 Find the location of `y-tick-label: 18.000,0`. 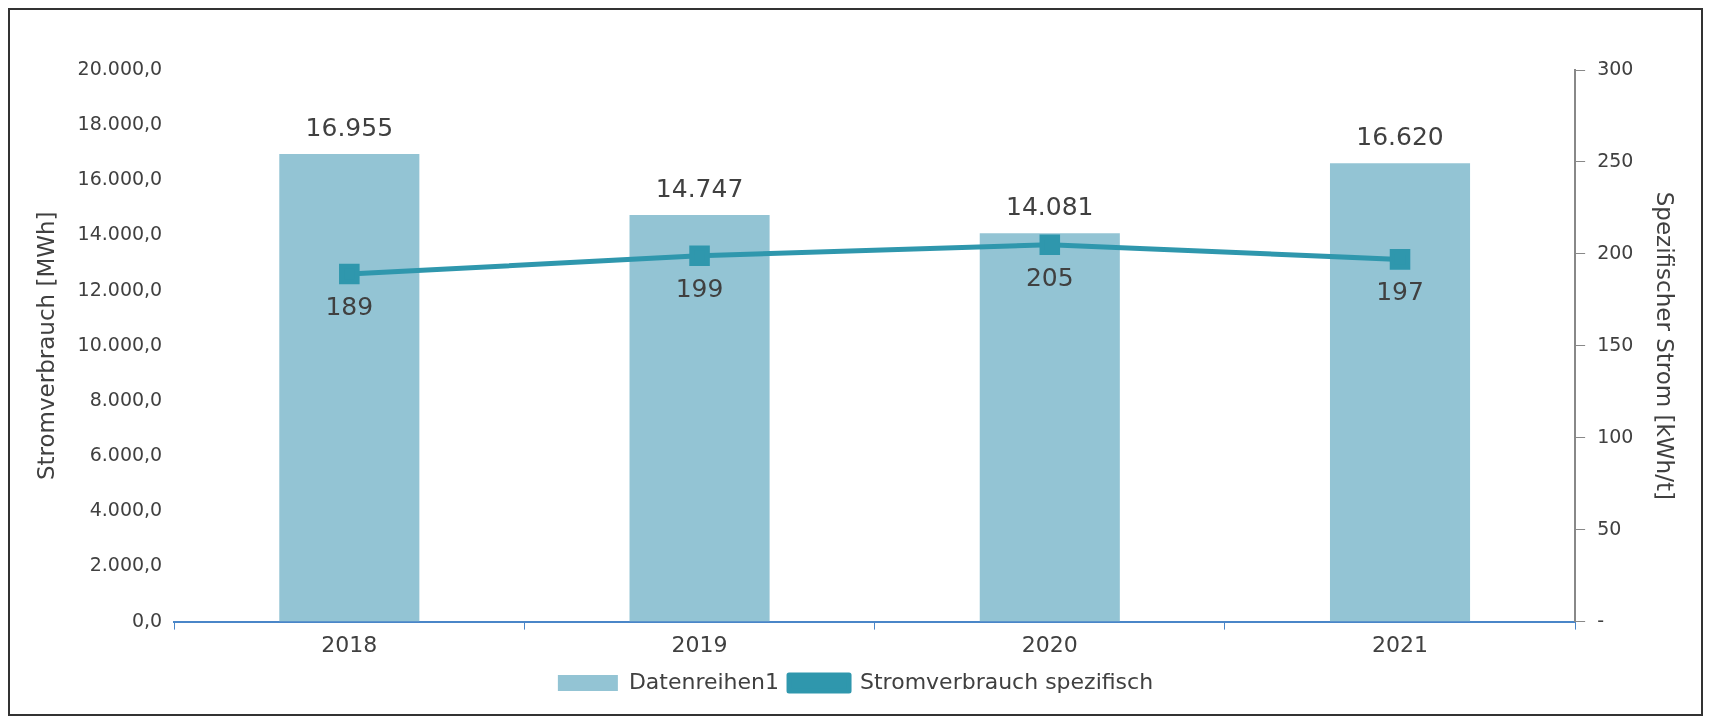

y-tick-label: 18.000,0 is located at coordinates (120, 123).